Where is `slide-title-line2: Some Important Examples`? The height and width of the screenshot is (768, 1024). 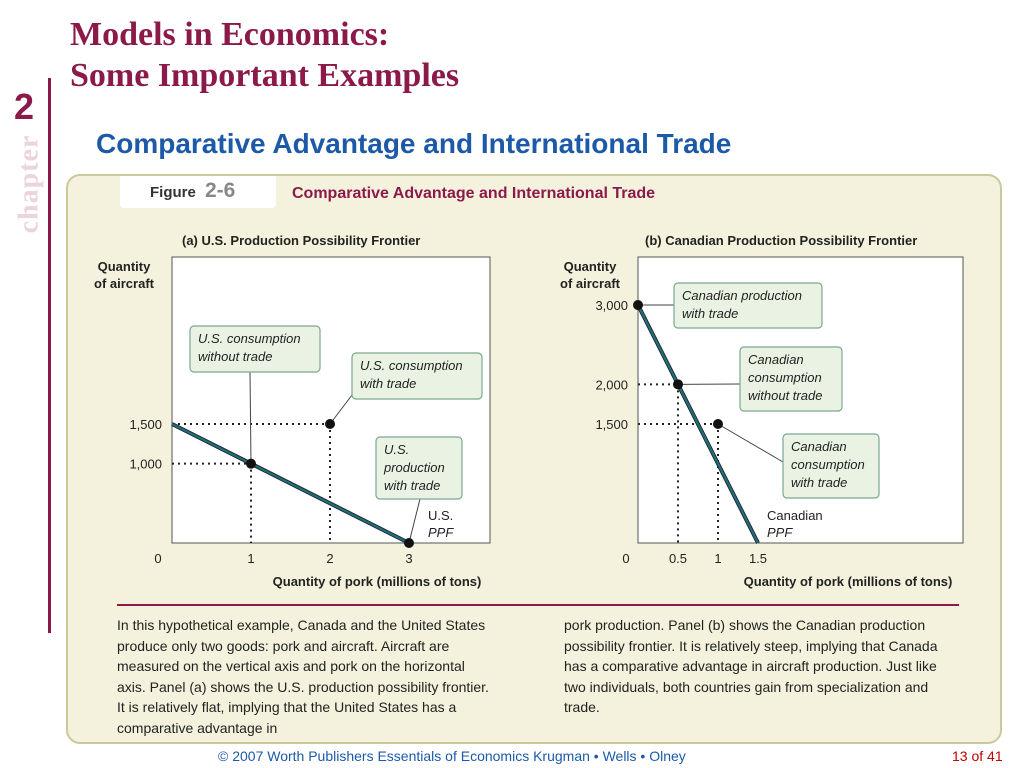
slide-title-line2: Some Important Examples is located at coordinates (265, 75).